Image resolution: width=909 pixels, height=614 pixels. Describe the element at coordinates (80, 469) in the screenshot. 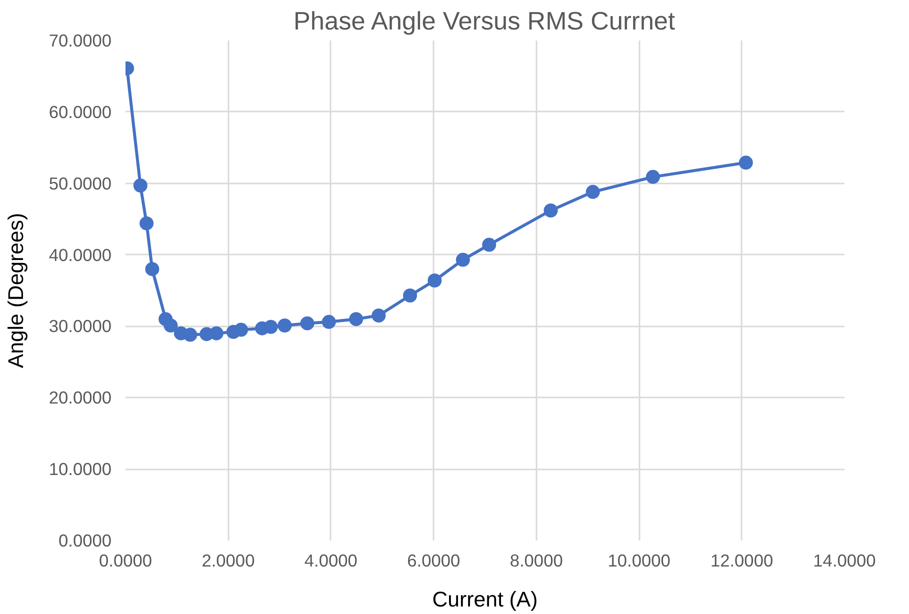

I see `y-tick-label: 10.0000` at that location.